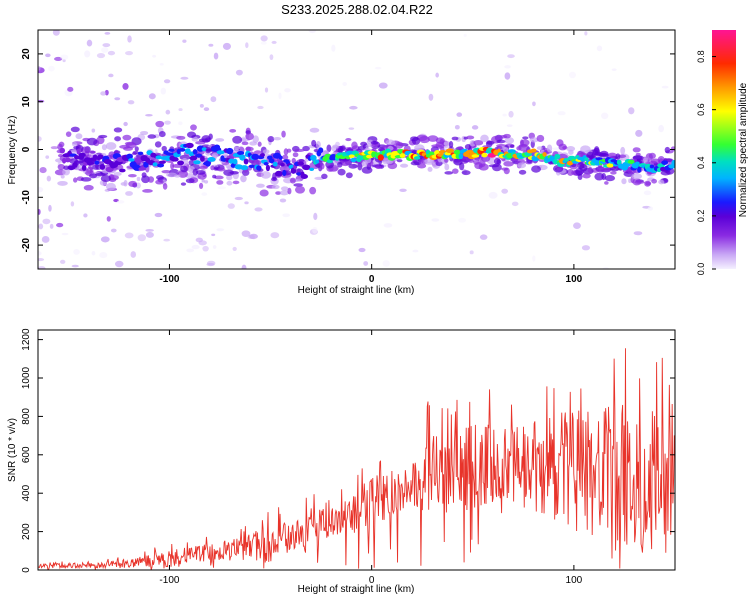  Describe the element at coordinates (724, 149) in the screenshot. I see `colorbar-gradient` at that location.